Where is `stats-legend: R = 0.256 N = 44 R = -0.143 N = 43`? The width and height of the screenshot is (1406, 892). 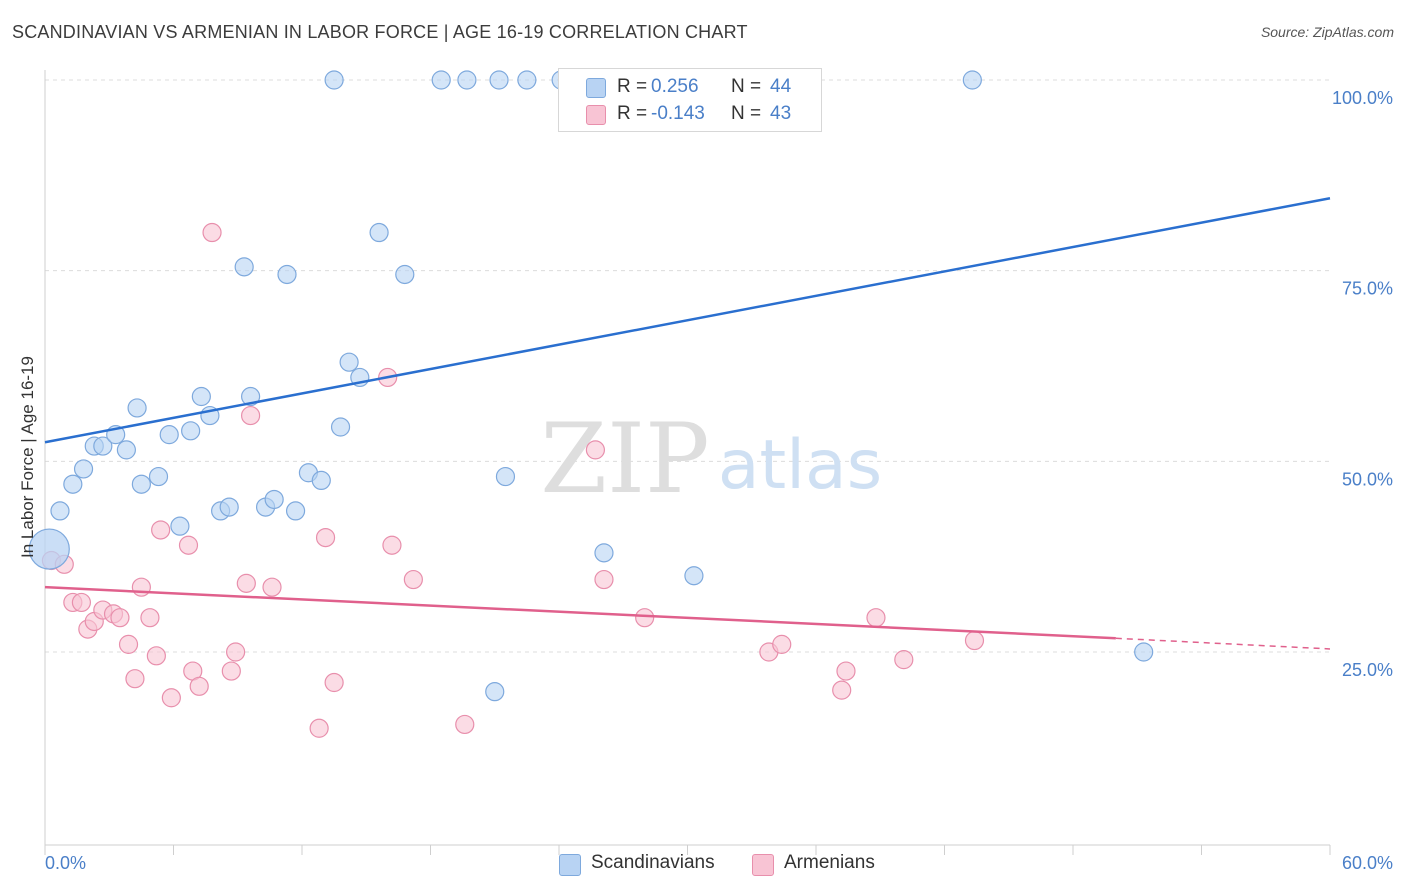 stats-legend: R = 0.256 N = 44 R = -0.143 N = 43 is located at coordinates (690, 100).